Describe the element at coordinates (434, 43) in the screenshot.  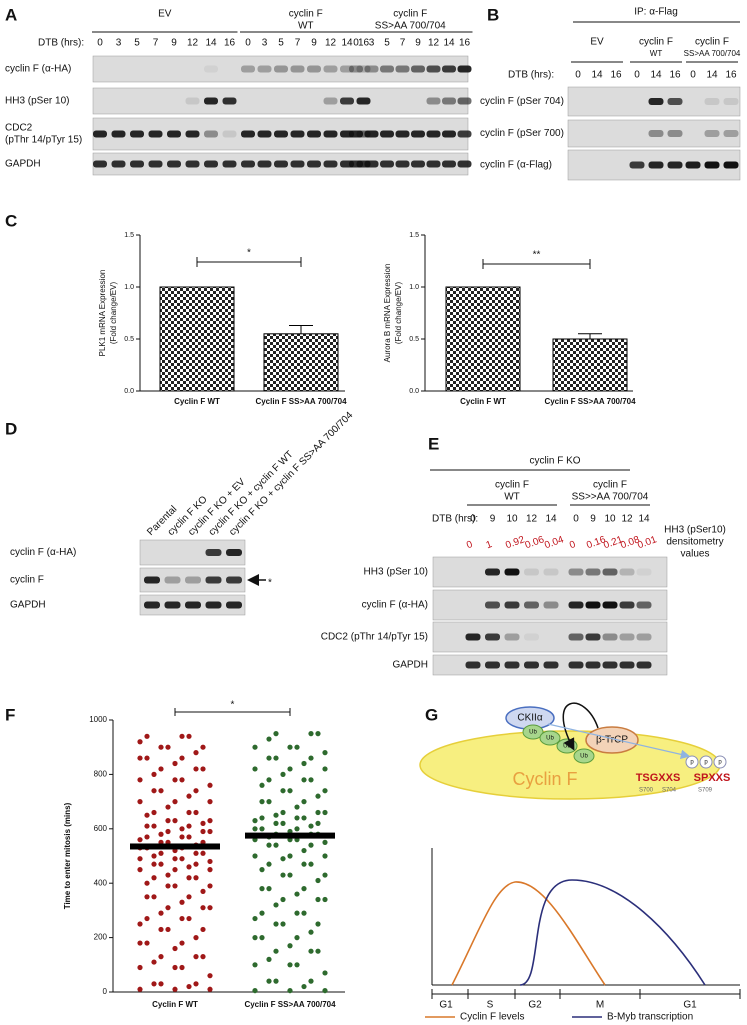
I see `lane-label: 12` at that location.